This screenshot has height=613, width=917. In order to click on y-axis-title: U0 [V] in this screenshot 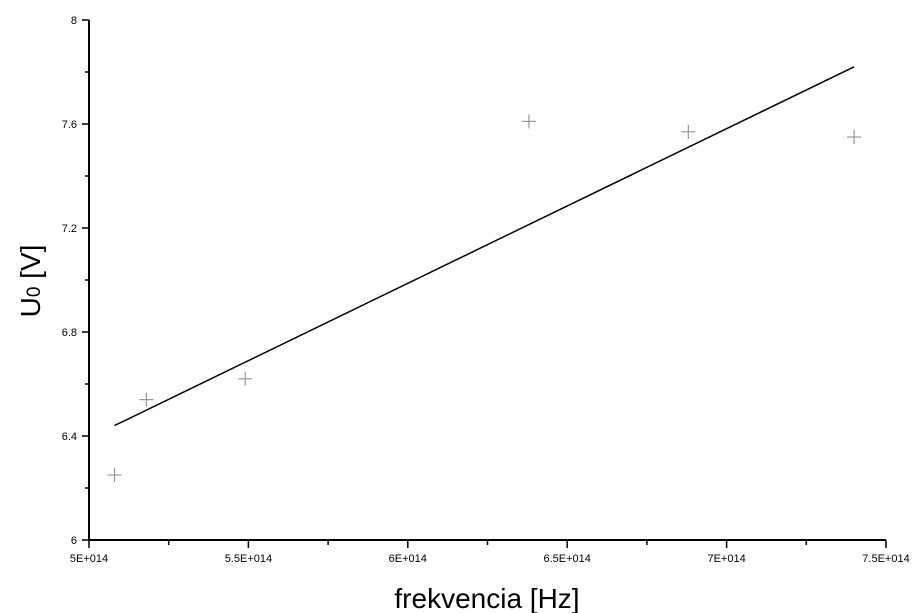, I will do `click(30, 281)`.